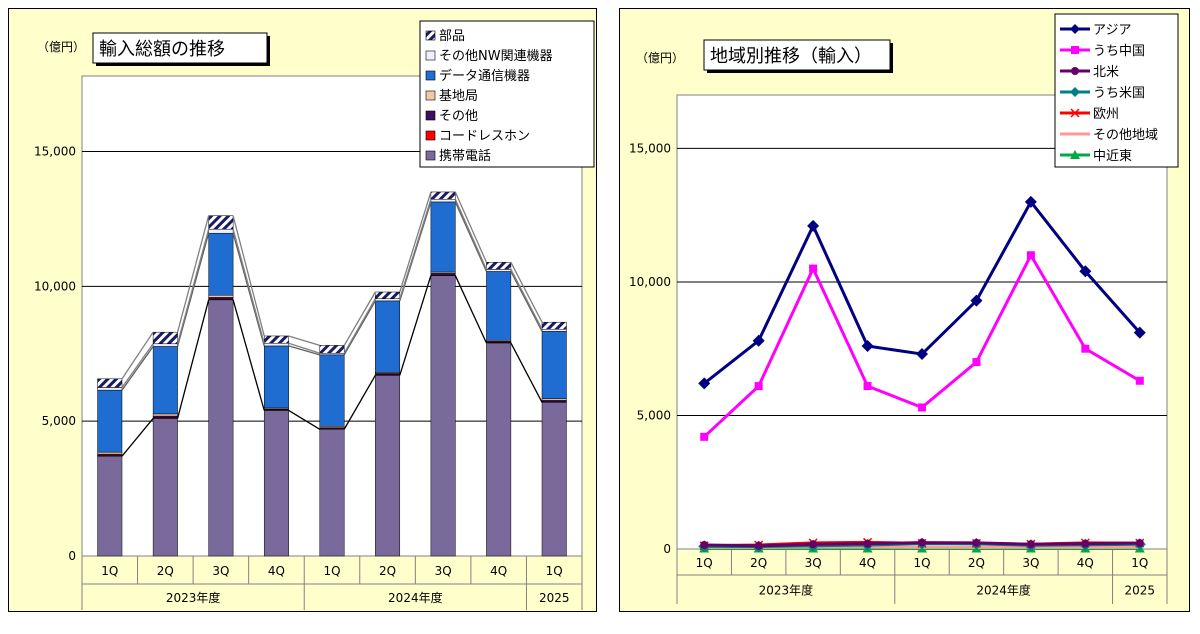 This screenshot has width=1200, height=634. What do you see at coordinates (1125, 135) in the screenshot?
I see `legend-label: その他地域` at bounding box center [1125, 135].